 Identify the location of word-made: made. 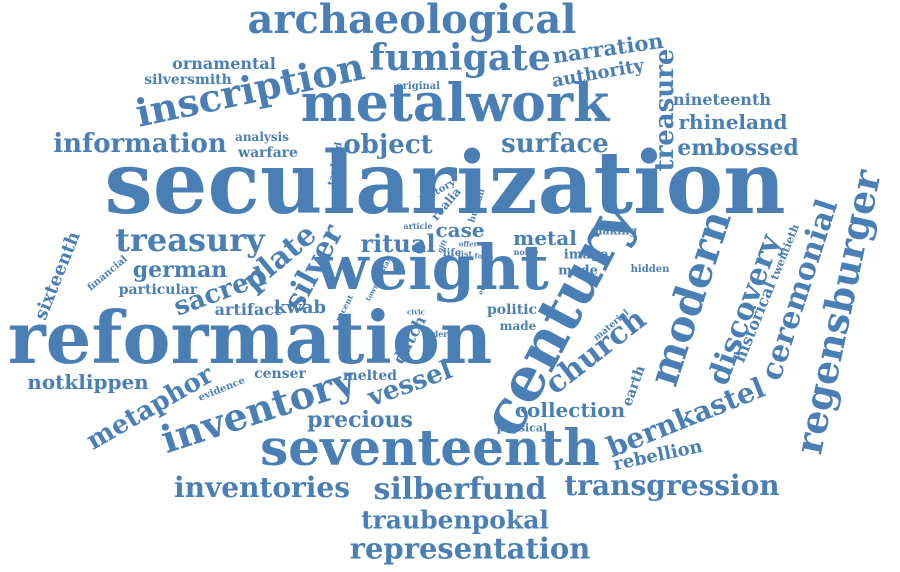
(518, 326).